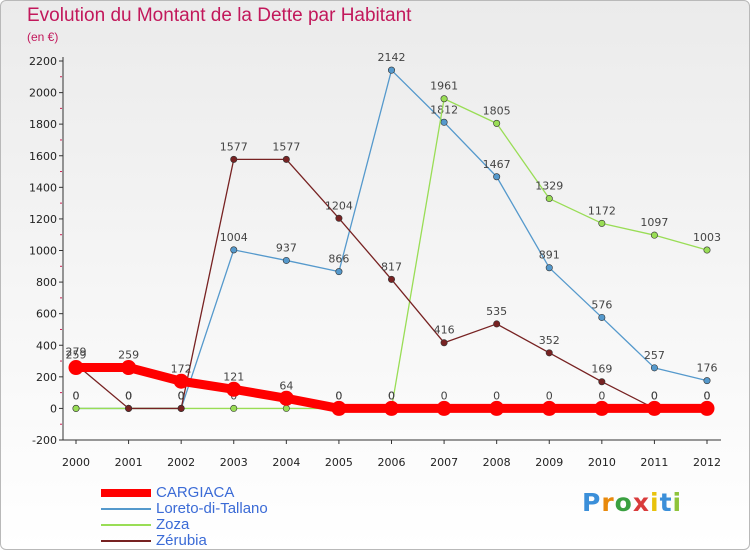 Image resolution: width=750 pixels, height=550 pixels. Describe the element at coordinates (181, 462) in the screenshot. I see `x-tick-label: 2002` at that location.